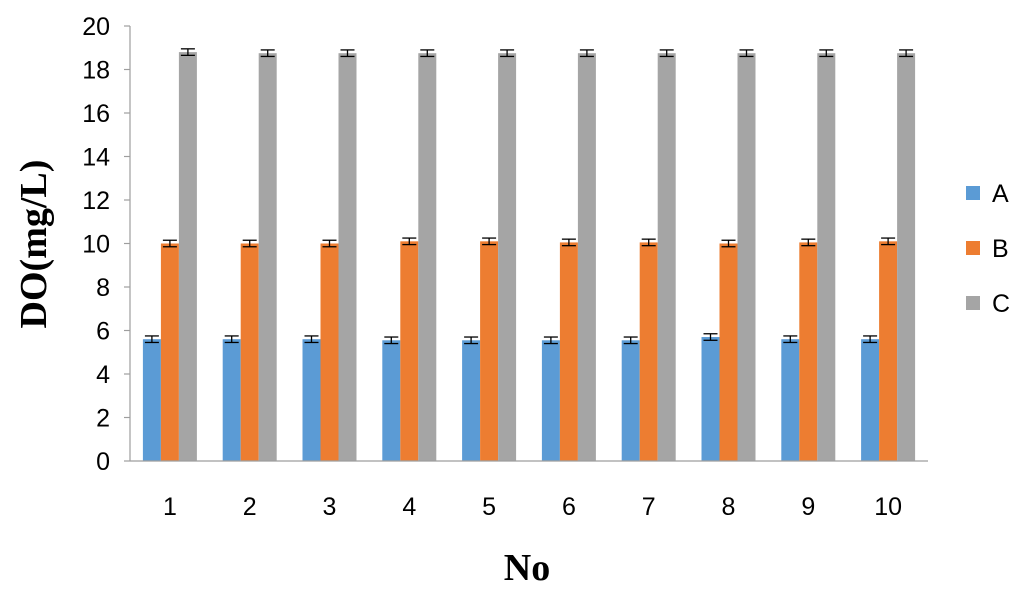 The height and width of the screenshot is (594, 1024). What do you see at coordinates (34, 244) in the screenshot?
I see `y-axis-title: DO(mg/L)` at bounding box center [34, 244].